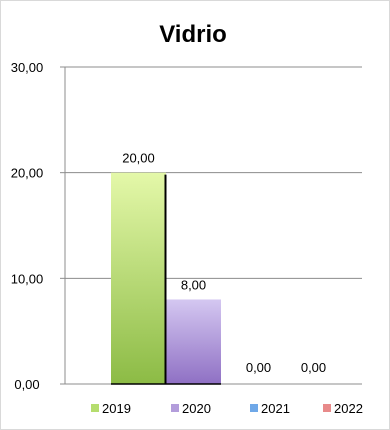  What do you see at coordinates (196, 408) in the screenshot?
I see `legend-label-2020: 2020` at bounding box center [196, 408].